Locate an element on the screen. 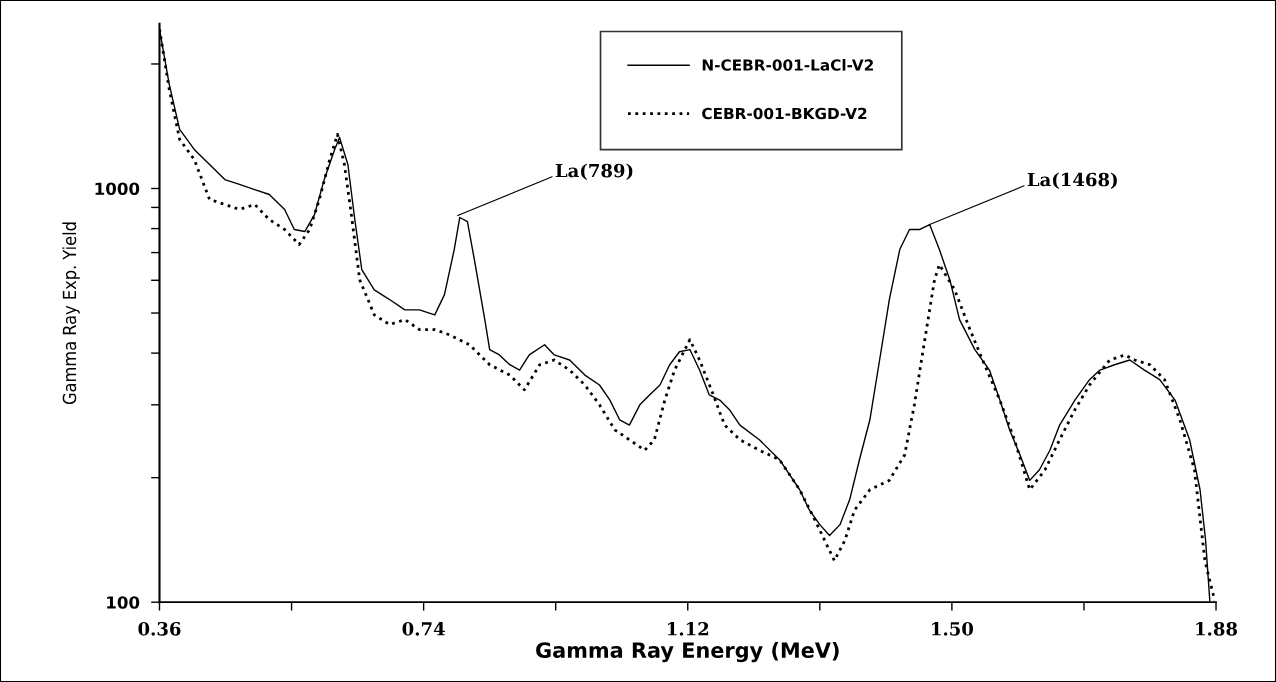  annotation: La(789) is located at coordinates (594, 171).